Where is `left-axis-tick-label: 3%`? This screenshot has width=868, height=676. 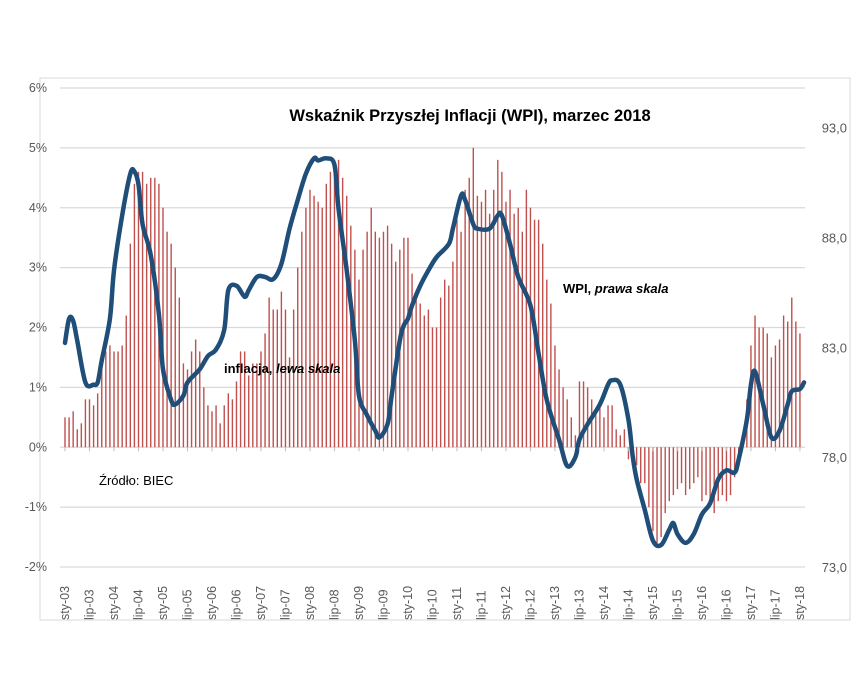
left-axis-tick-label: 3% is located at coordinates (38, 268).